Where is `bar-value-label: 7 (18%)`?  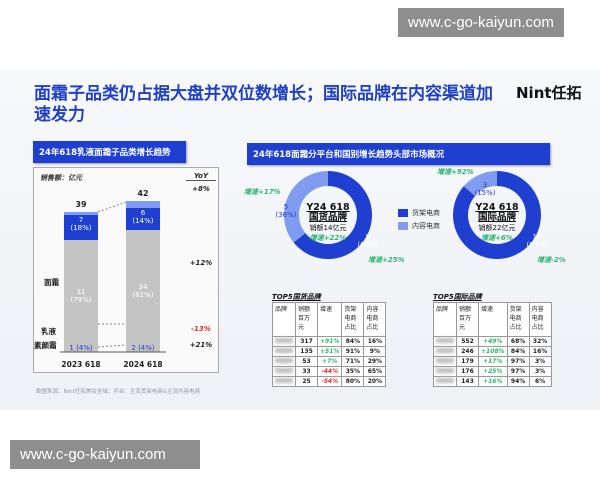
bar-value-label: 7 (18%) is located at coordinates (81, 224).